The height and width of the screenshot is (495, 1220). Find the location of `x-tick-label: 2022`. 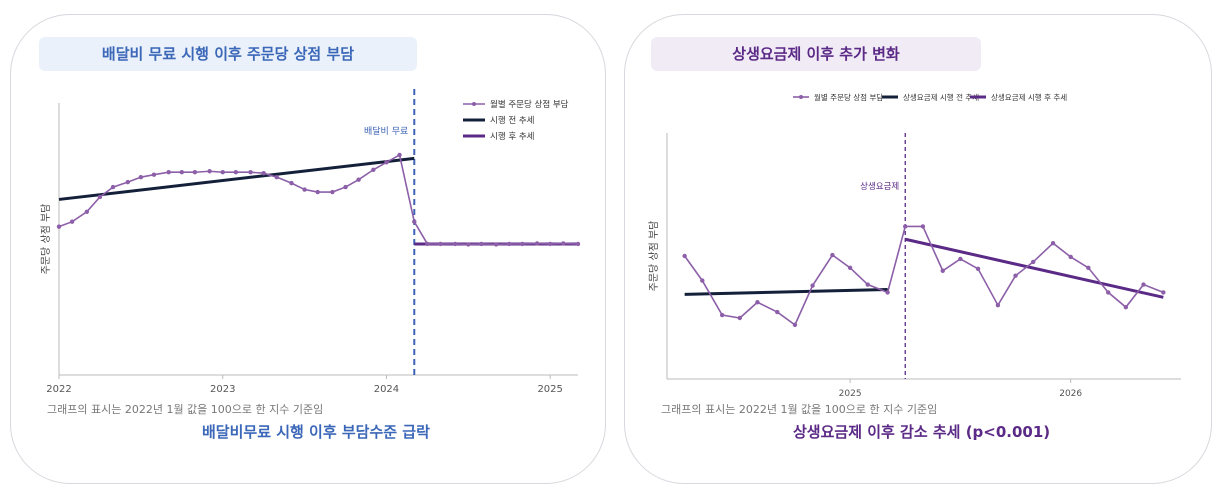

x-tick-label: 2022 is located at coordinates (58, 389).